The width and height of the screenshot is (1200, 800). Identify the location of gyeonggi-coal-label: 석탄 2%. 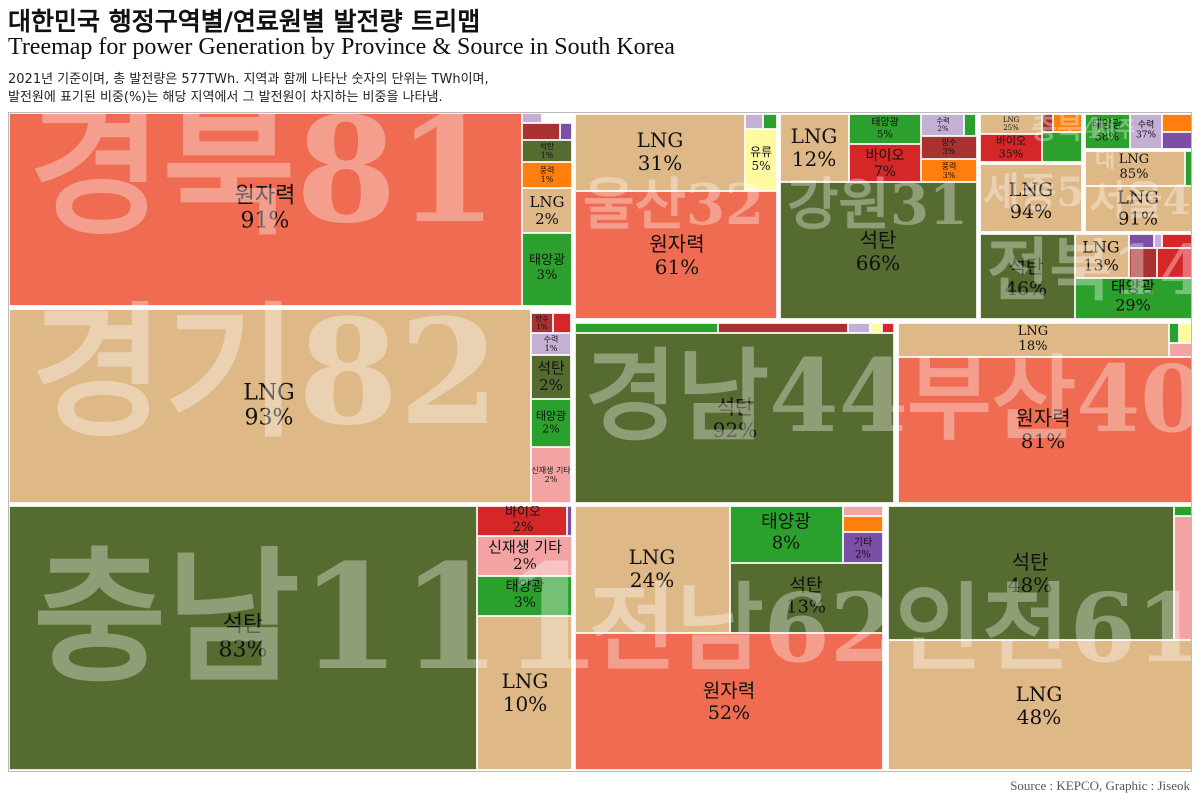
(551, 376).